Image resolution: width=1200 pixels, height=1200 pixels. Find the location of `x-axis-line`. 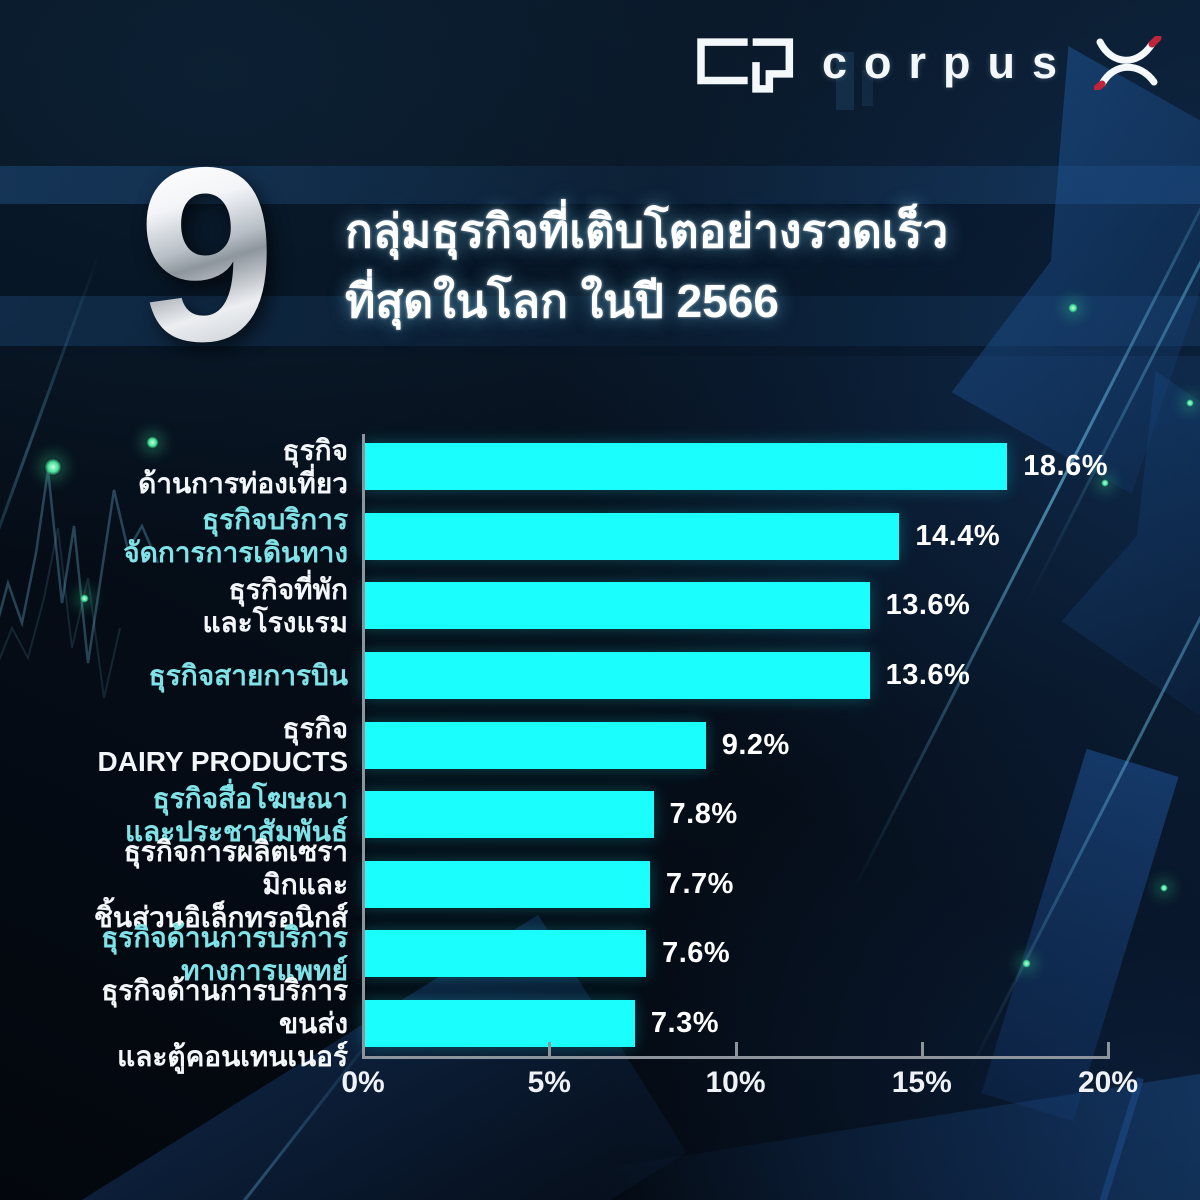

x-axis-line is located at coordinates (736, 1057).